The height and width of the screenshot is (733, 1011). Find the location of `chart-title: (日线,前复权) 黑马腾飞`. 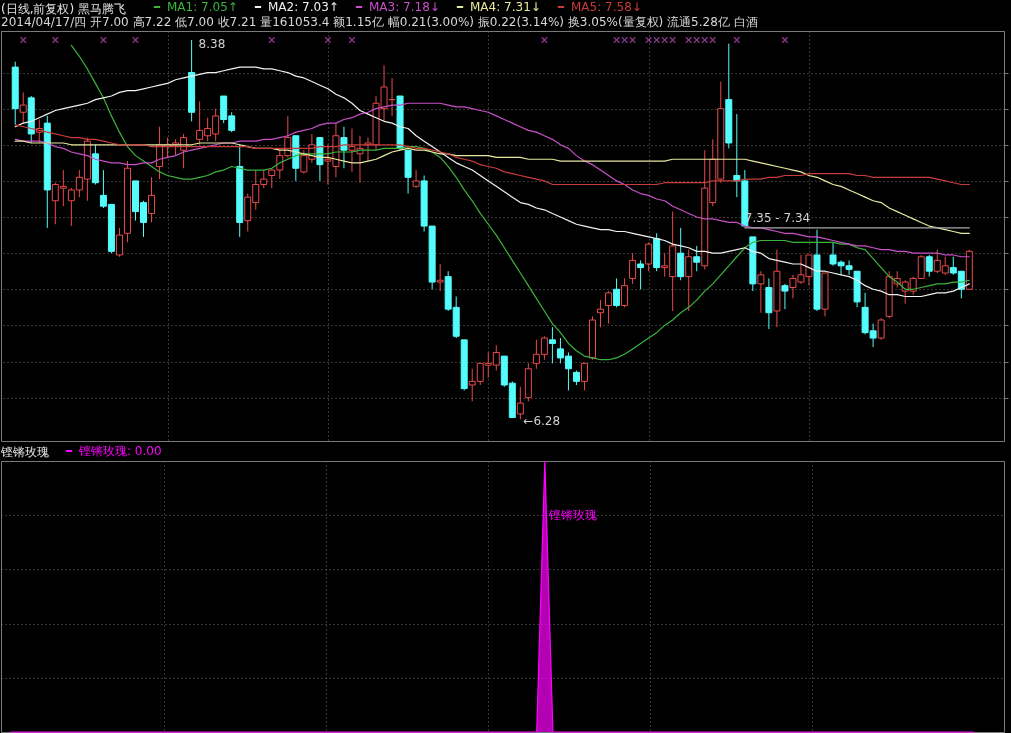

chart-title: (日线,前复权) 黑马腾飞 is located at coordinates (63, 9).